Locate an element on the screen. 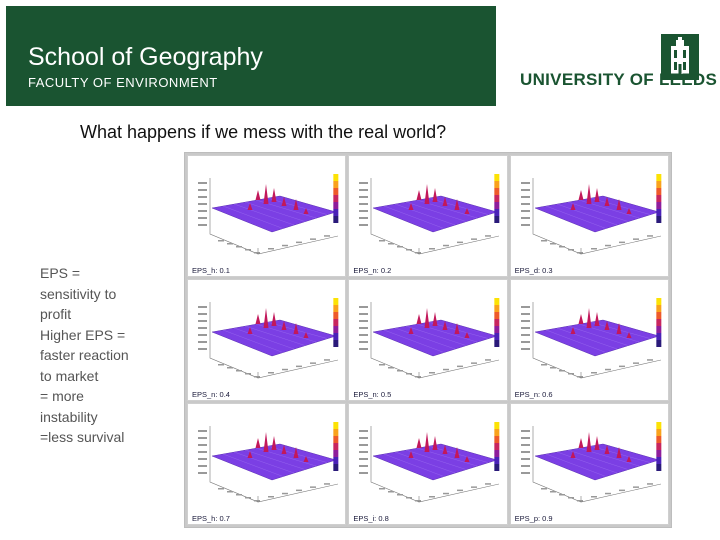 This screenshot has height=540, width=720. surface-plot-panel: EPS_h: 0.1 is located at coordinates (267, 216).